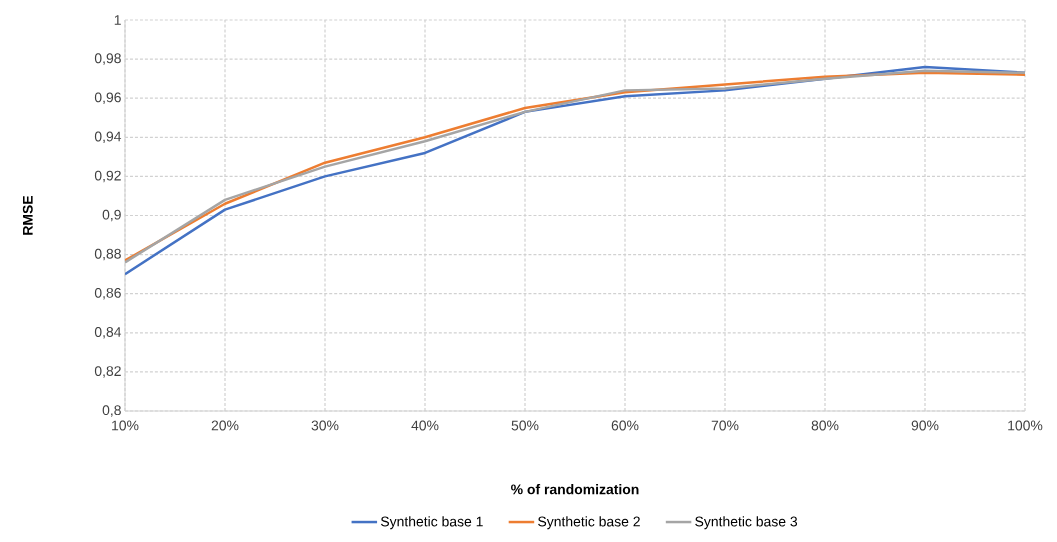 The image size is (1057, 542). Describe the element at coordinates (625, 425) in the screenshot. I see `x-tick-label: 60%` at that location.